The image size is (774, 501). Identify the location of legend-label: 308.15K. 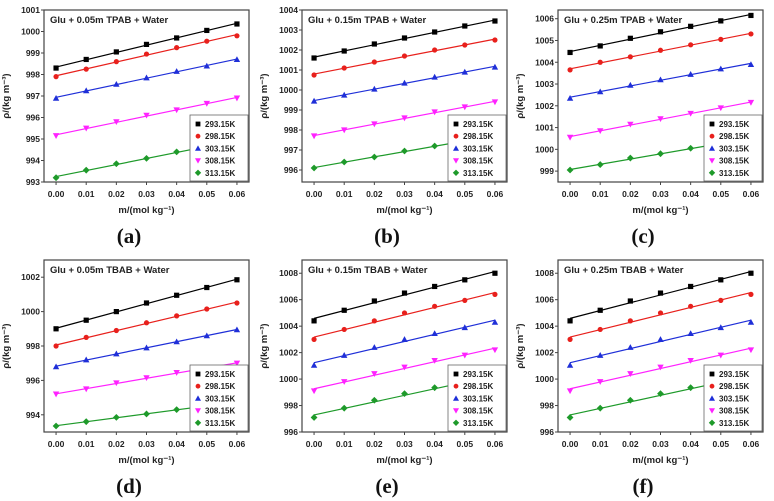
(734, 161).